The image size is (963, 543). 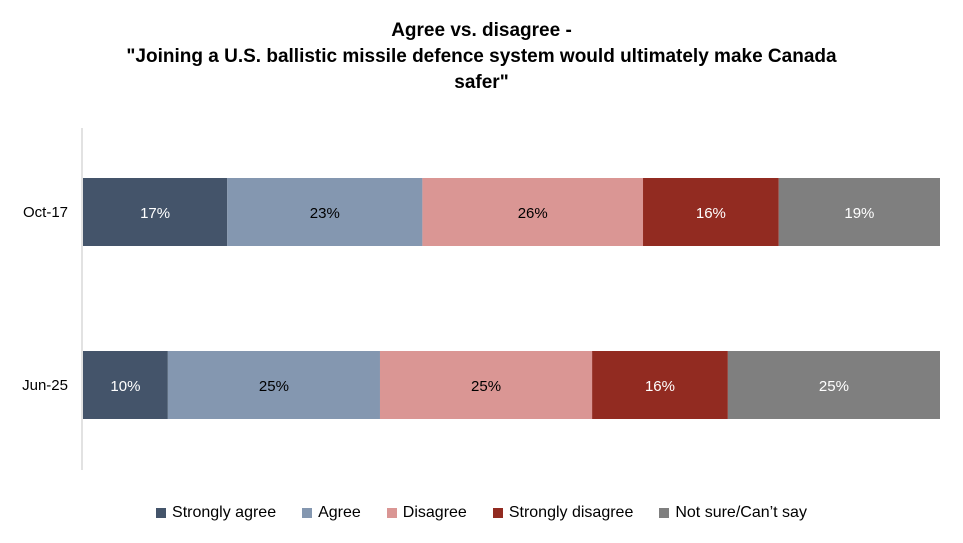 What do you see at coordinates (741, 512) in the screenshot?
I see `legend-label: Not sure/Can’t say` at bounding box center [741, 512].